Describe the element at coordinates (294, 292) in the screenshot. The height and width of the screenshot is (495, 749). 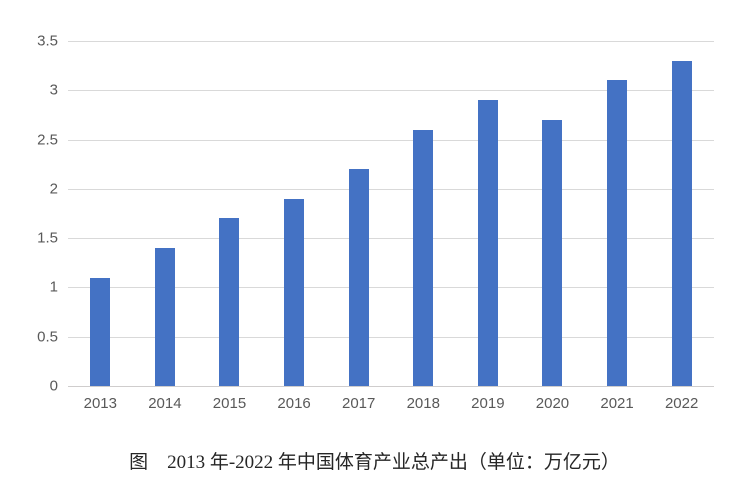
I see `bar-2016` at that location.